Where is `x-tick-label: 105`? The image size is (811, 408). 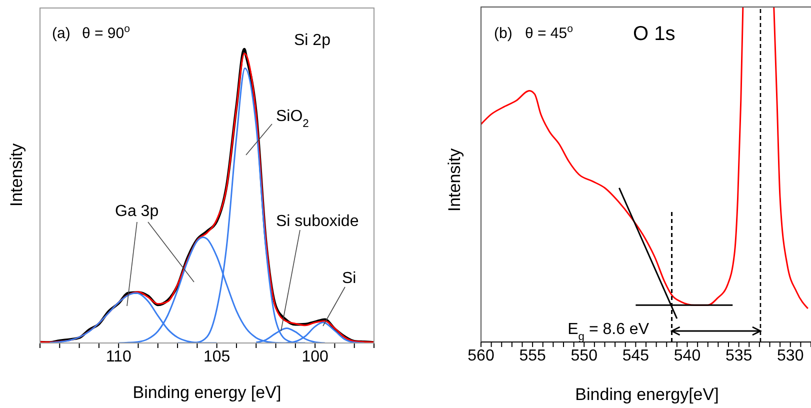
x-tick-label: 105 is located at coordinates (216, 357).